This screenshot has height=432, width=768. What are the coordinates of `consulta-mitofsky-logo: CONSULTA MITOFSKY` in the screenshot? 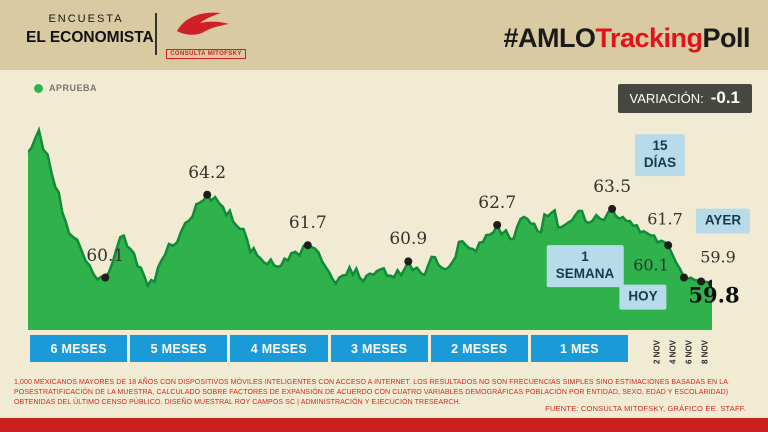 It's located at (206, 34).